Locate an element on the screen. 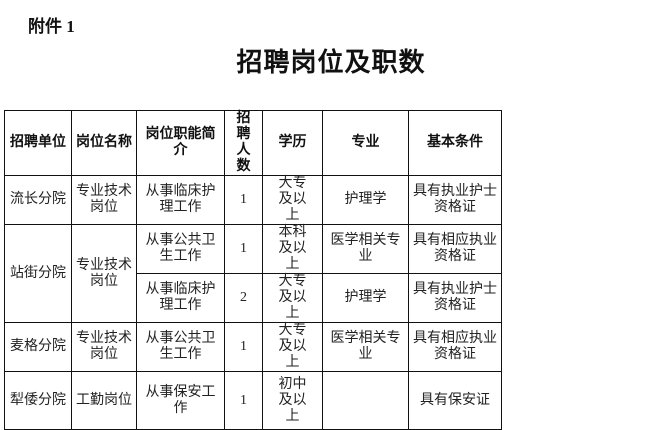  cell-requirement: 具有保安证 is located at coordinates (455, 400).